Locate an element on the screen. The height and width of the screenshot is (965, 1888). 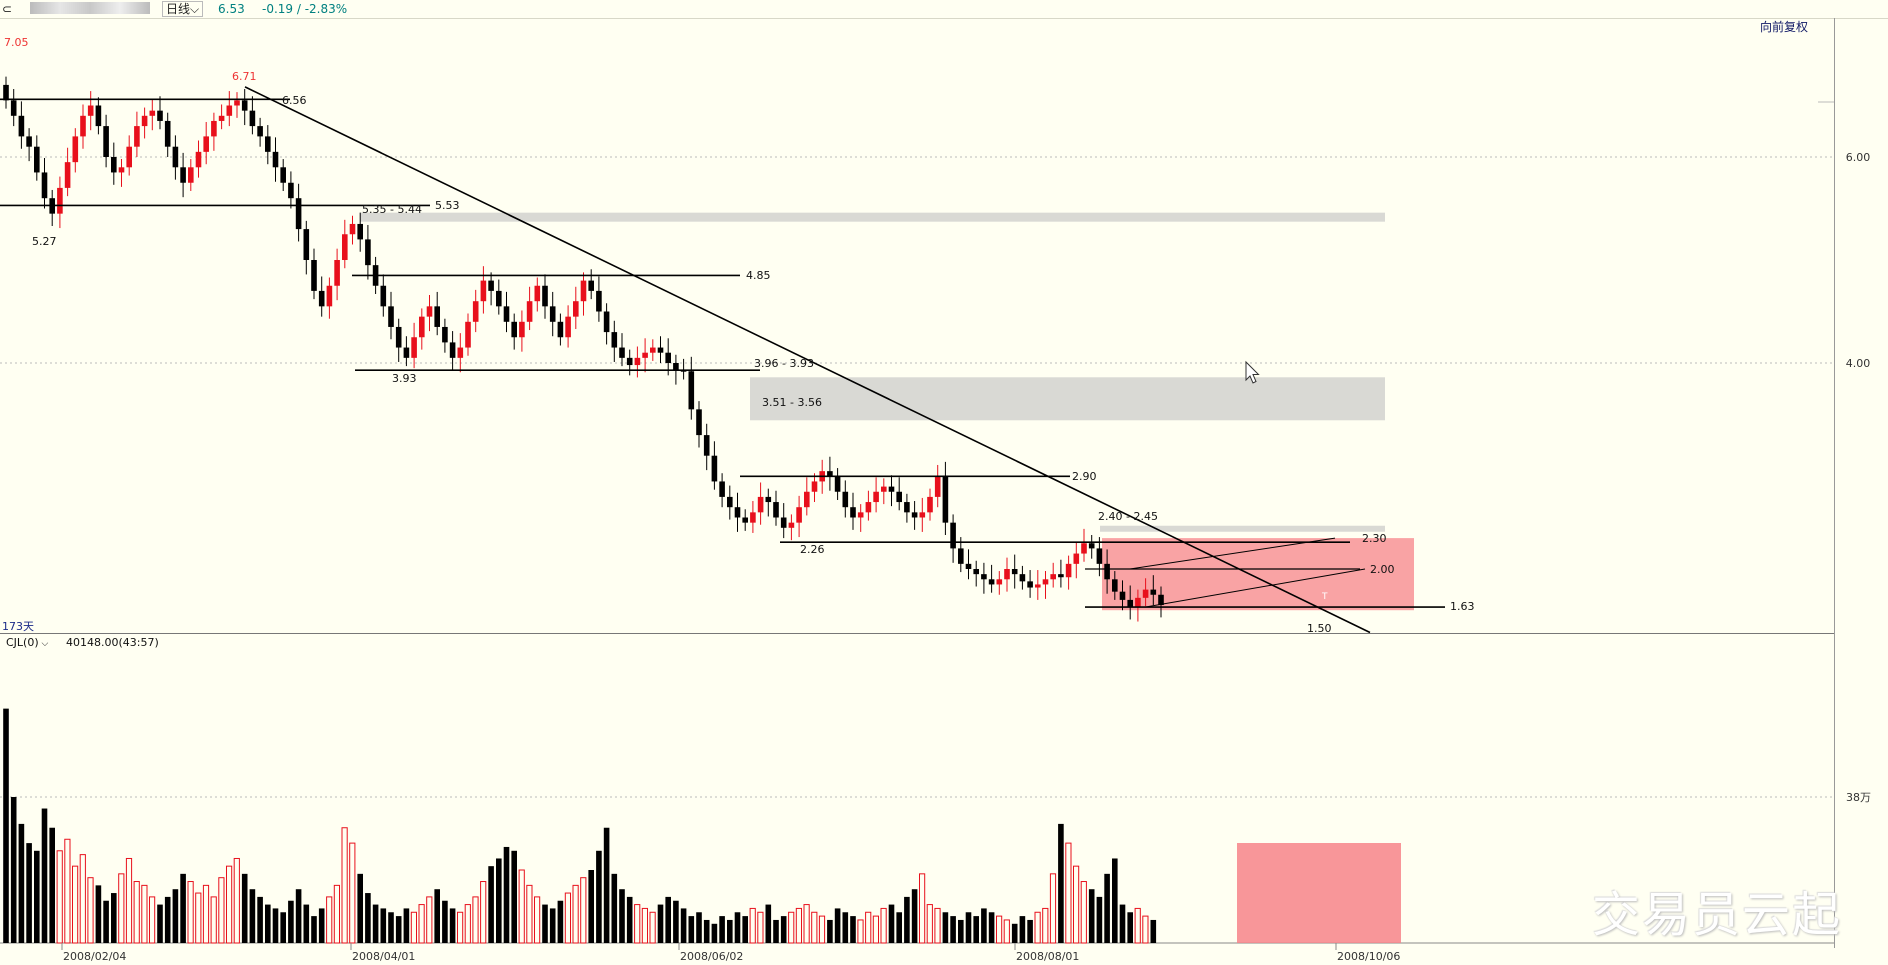
volume-indicator-selector: CJL(0) ⌵ is located at coordinates (27, 642).